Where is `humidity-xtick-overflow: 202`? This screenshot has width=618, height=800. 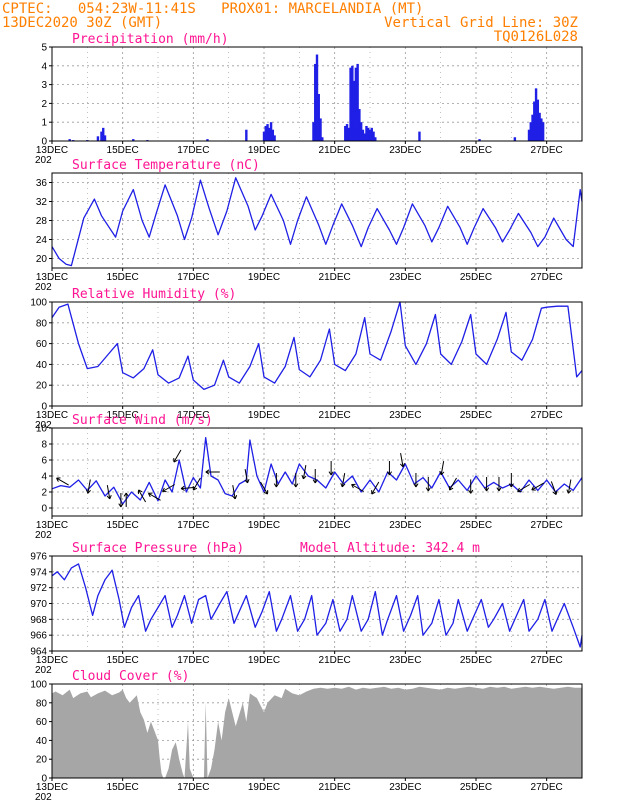 humidity-xtick-overflow: 202 is located at coordinates (43, 425).